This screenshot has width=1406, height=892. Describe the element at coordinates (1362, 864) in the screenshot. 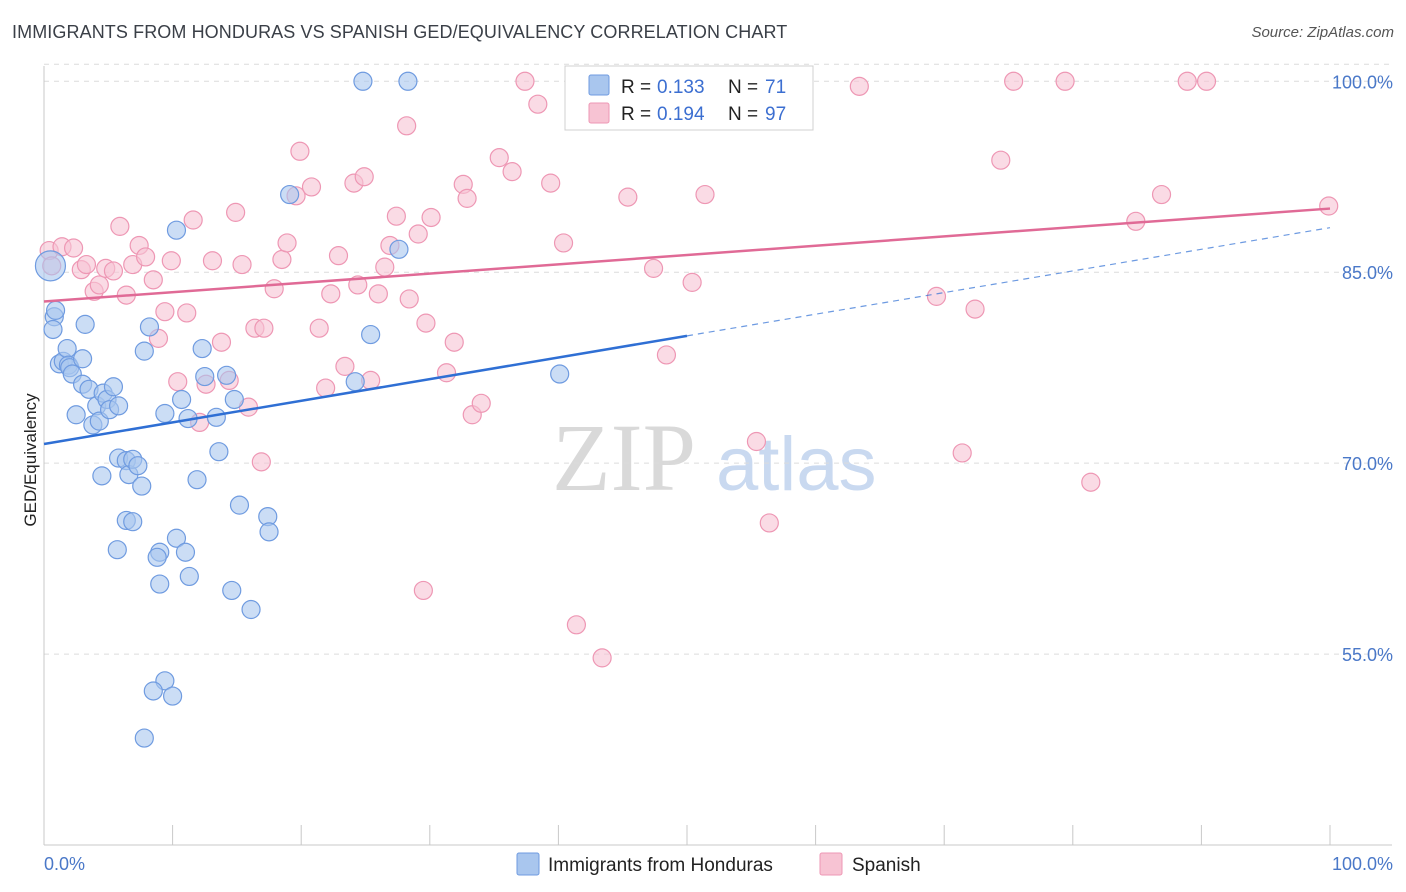

I see `x-tick-label-1: 100.0%` at that location.